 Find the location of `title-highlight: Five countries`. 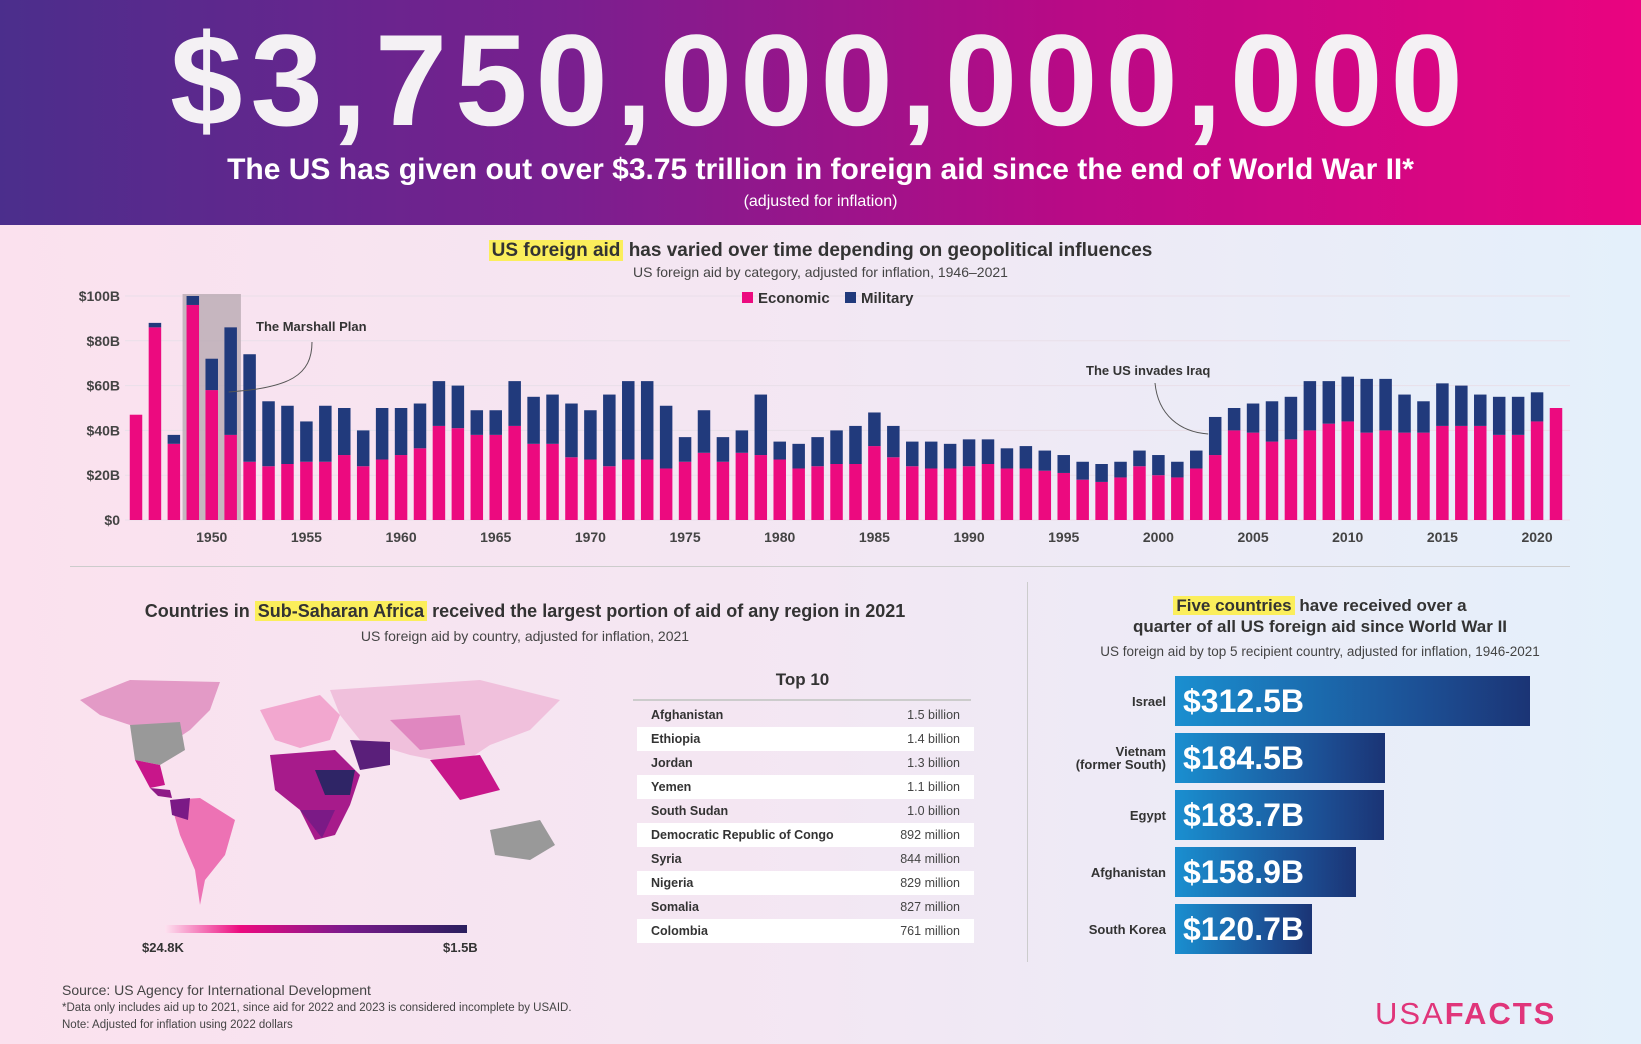

title-highlight: Five countries is located at coordinates (1234, 605).